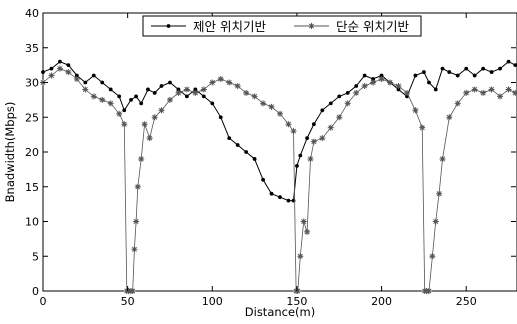 This screenshot has width=517, height=324. Describe the element at coordinates (10, 152) in the screenshot. I see `y-axis-title: Bnadwidth(Mbps)` at that location.